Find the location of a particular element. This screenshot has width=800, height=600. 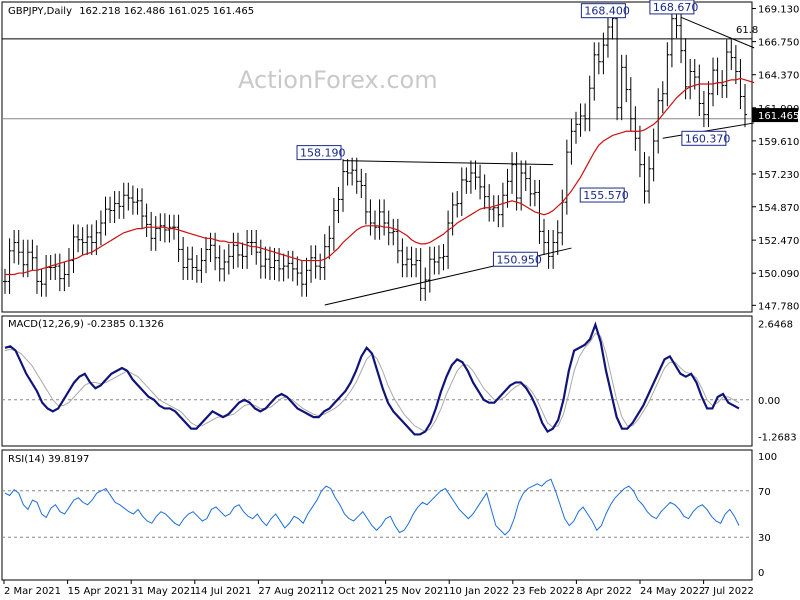

x-tick-label: 31 May 2021 is located at coordinates (163, 591).